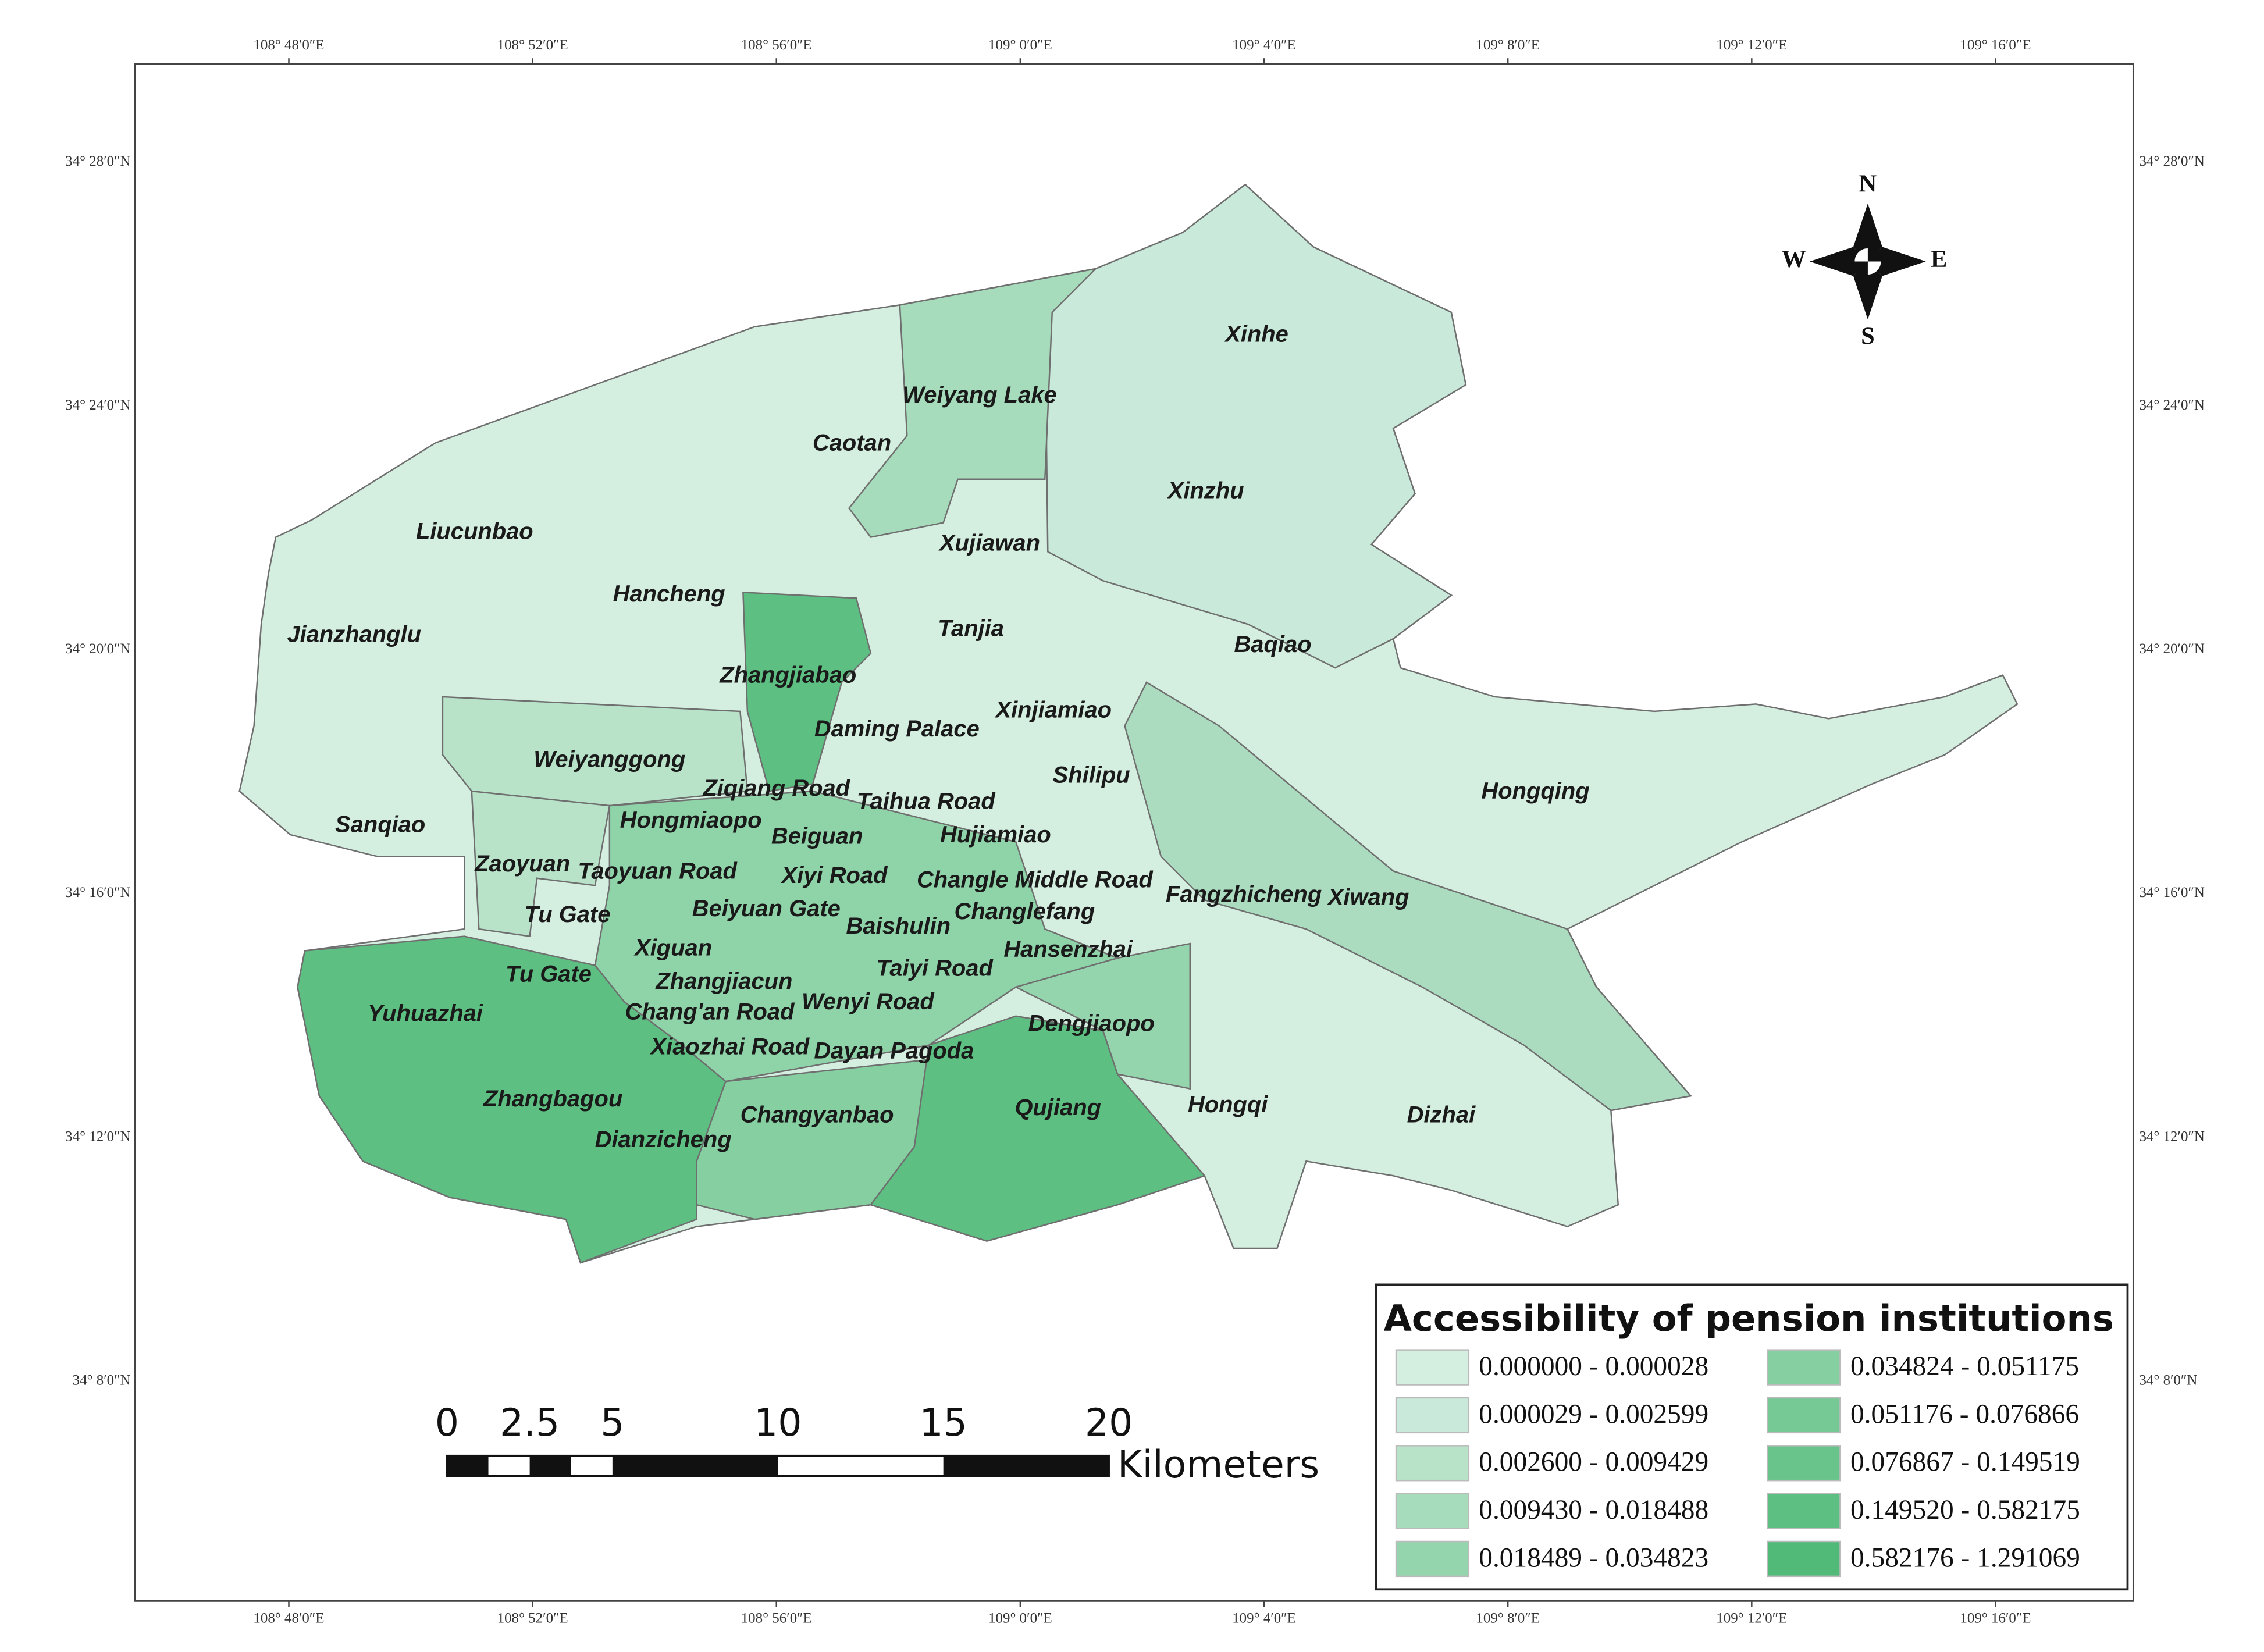 The height and width of the screenshot is (1652, 2264). Describe the element at coordinates (1218, 1465) in the screenshot. I see `scale-unit: Kilometers` at that location.